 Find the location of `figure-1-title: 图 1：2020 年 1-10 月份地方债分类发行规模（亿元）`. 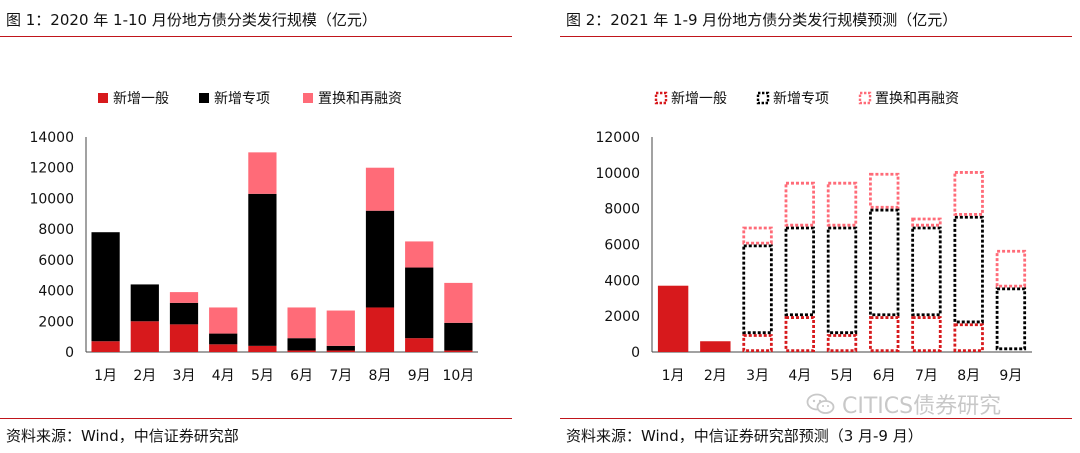

figure-1-title: 图 1：2020 年 1-10 月份地方债分类发行规模（亿元） is located at coordinates (191, 20).